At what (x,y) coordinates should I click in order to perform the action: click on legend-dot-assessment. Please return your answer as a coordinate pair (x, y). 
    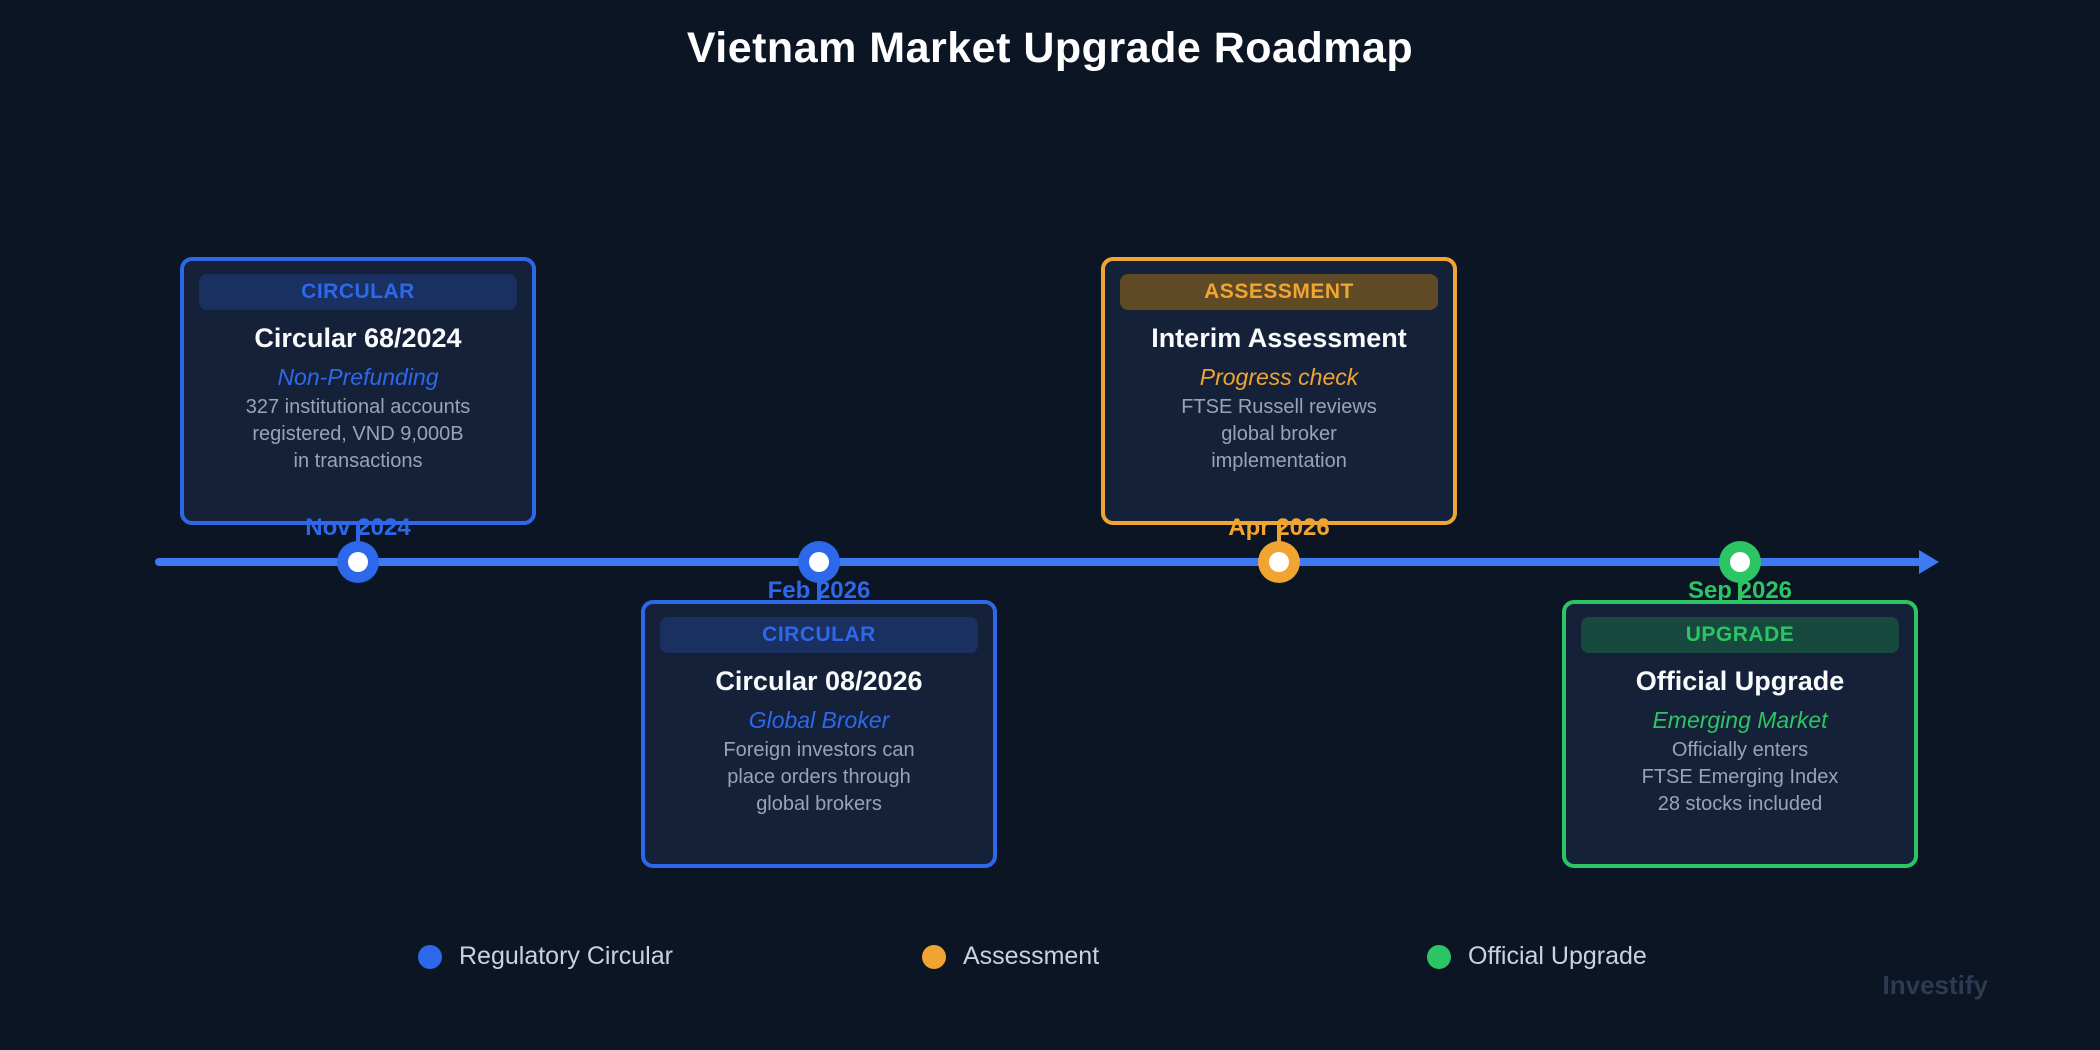
    Looking at the image, I should click on (934, 956).